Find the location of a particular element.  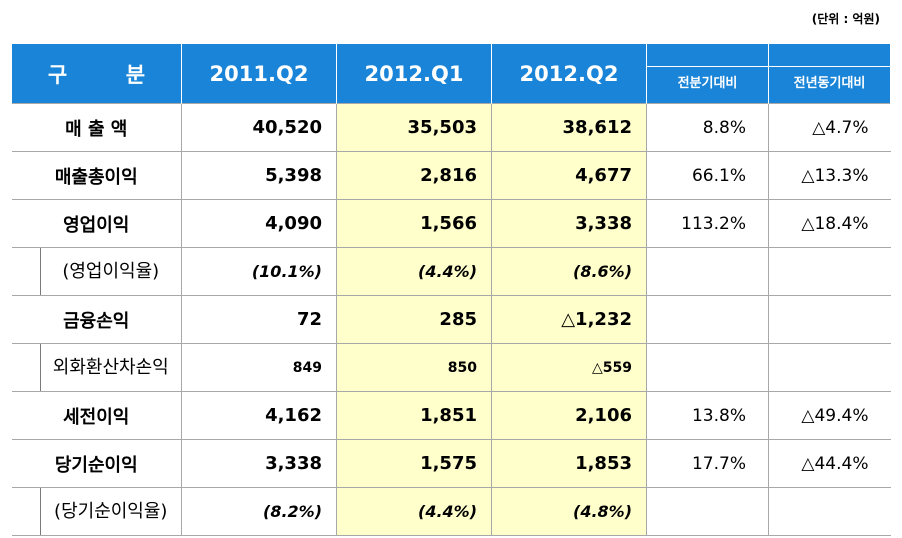

row-label-cell: (당기순이익율) is located at coordinates (96, 511).